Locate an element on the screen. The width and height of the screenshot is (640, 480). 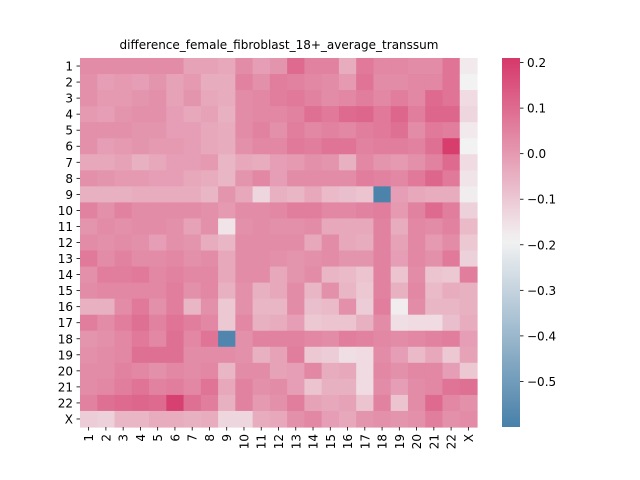
row-label: 10 is located at coordinates (65, 211).